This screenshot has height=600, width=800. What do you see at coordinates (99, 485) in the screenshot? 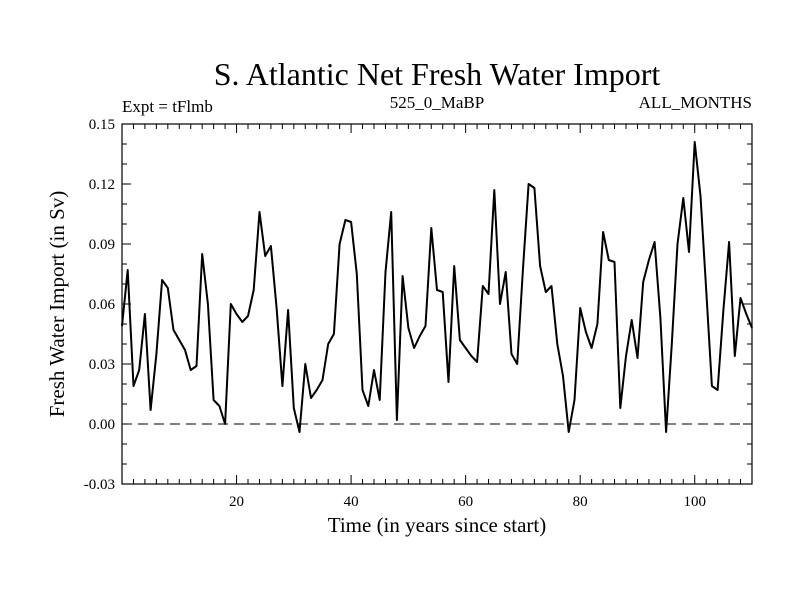
I see `y-tick-label: -0.03` at bounding box center [99, 485].